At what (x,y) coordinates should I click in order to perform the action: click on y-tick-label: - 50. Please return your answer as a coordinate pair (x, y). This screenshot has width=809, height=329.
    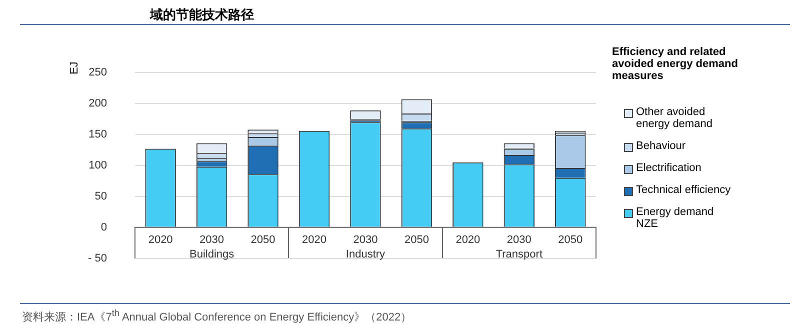
    Looking at the image, I should click on (97, 258).